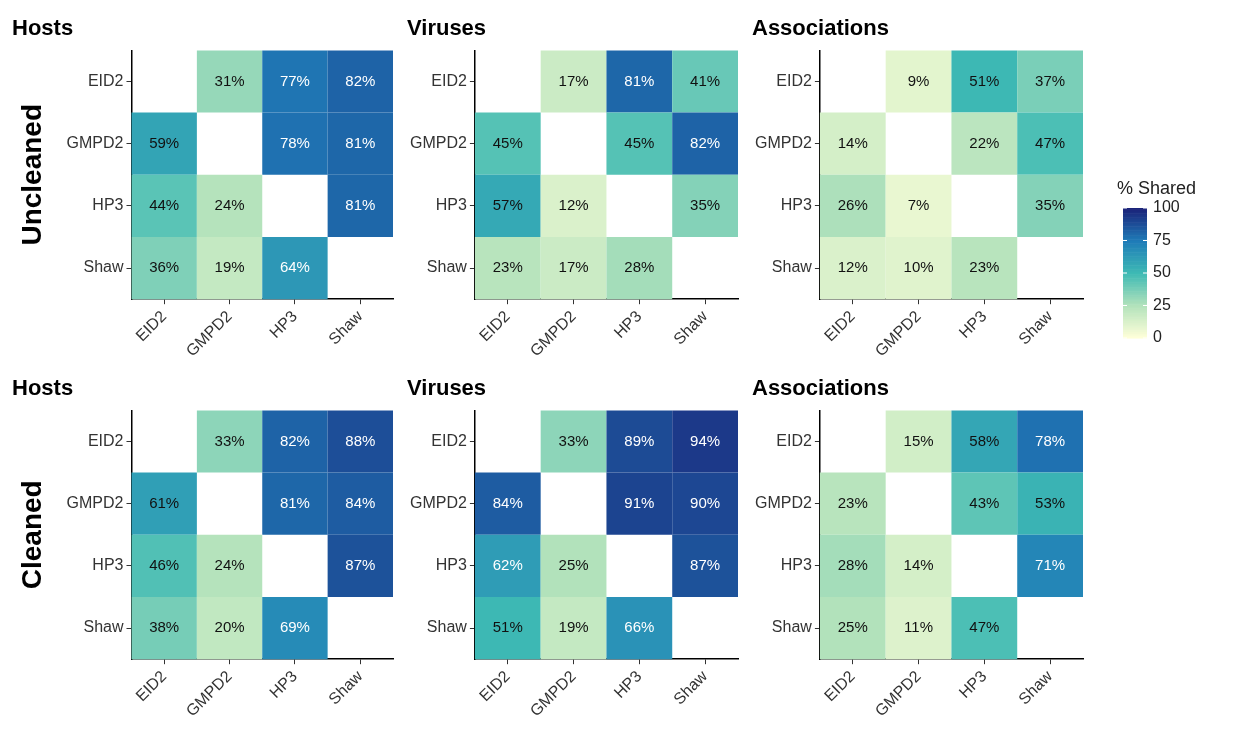 This screenshot has width=1233, height=750. I want to click on data-label: 64%, so click(294, 267).